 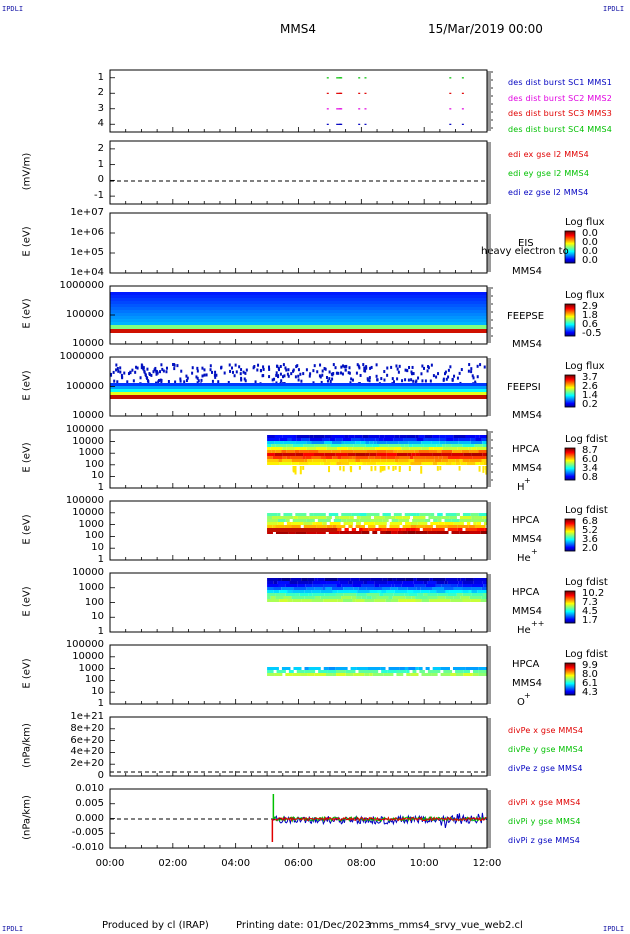 What do you see at coordinates (560, 129) in the screenshot?
I see `legend-entry: des dist burst SC4 MMS4` at bounding box center [560, 129].